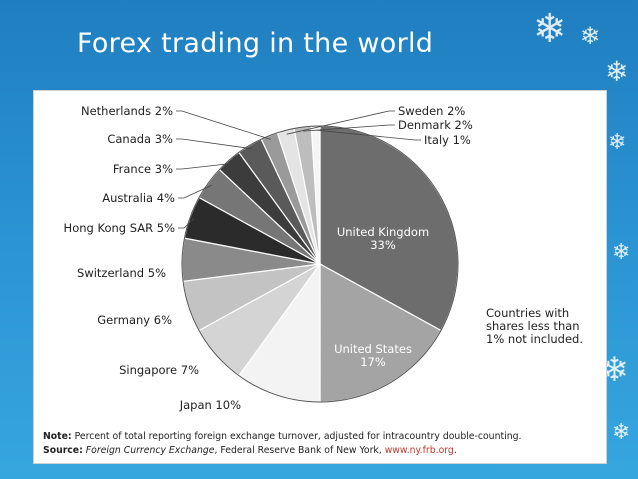  I want to click on pie-label-france: France 3%, so click(143, 169).